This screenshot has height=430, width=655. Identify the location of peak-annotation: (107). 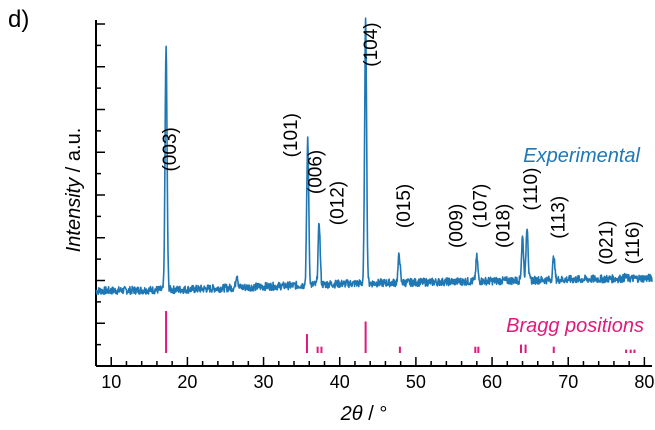
(481, 206).